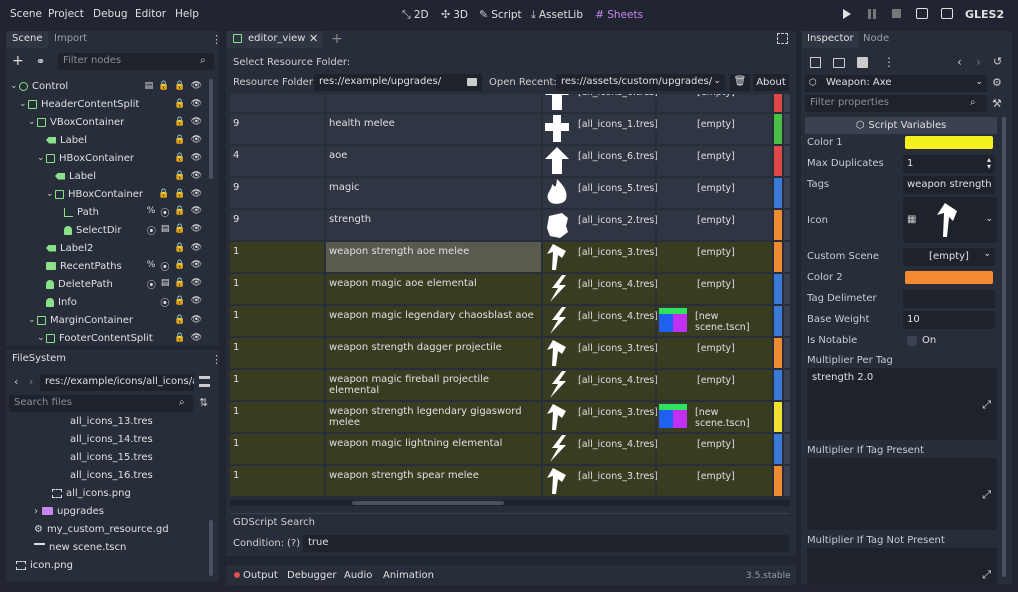 Image resolution: width=1018 pixels, height=592 pixels. What do you see at coordinates (600, 225) in the screenshot?
I see `cell-icon: [all_icons_2.tres]` at bounding box center [600, 225].